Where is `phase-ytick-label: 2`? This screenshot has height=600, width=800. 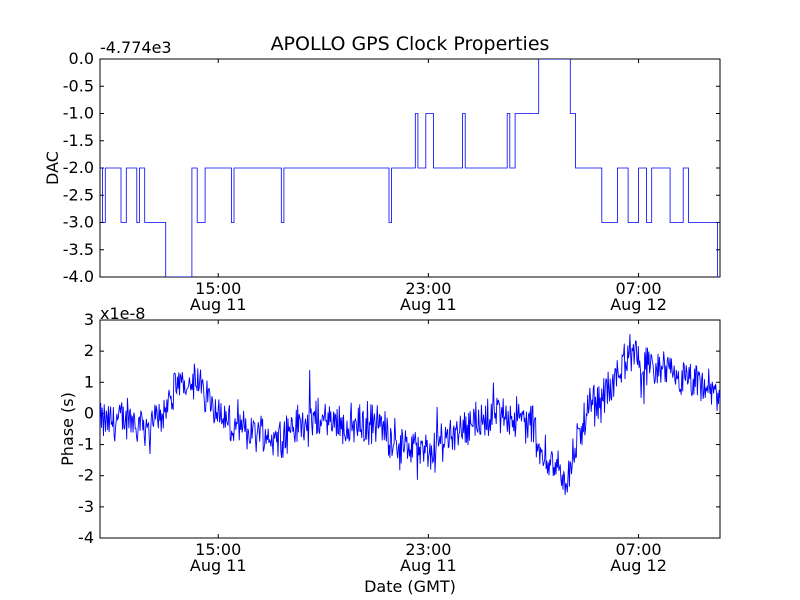 phase-ytick-label: 2 is located at coordinates (89, 350).